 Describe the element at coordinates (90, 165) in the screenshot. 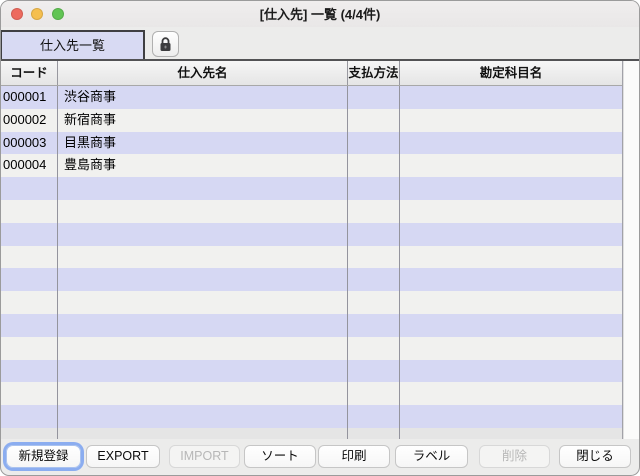

I see `cell-name: 豊島商事` at that location.